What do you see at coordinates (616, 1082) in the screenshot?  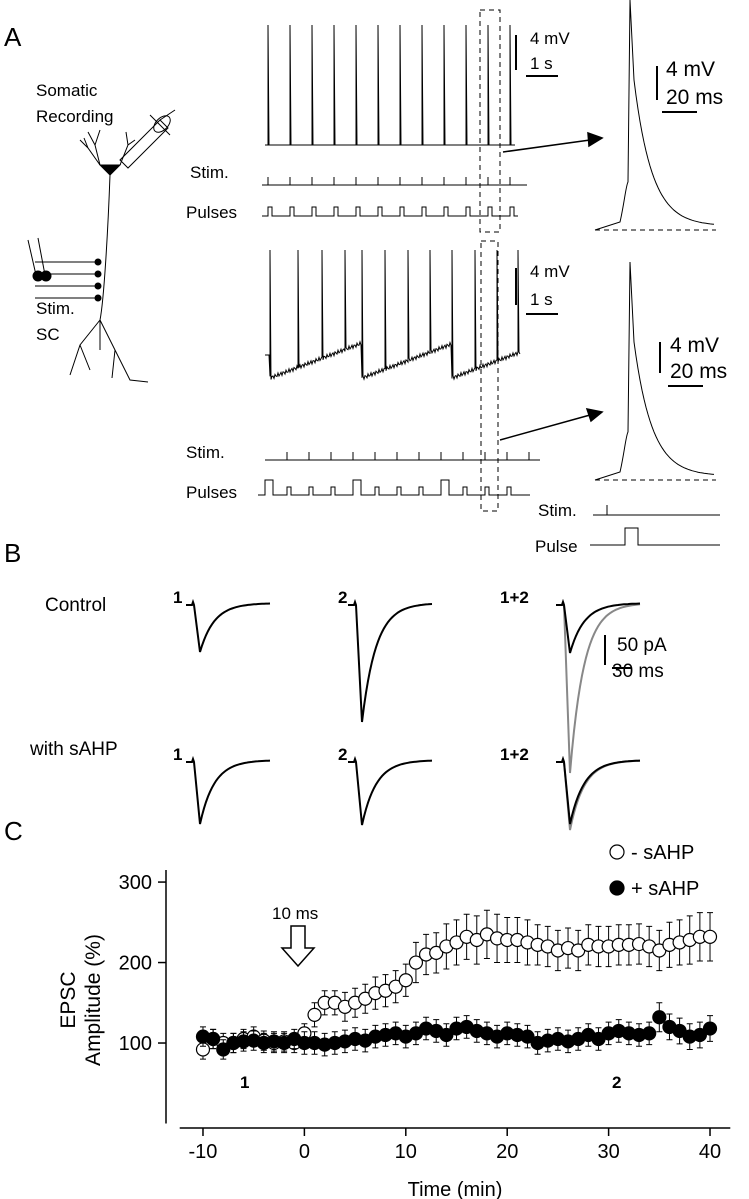 I see `annotation: 2` at bounding box center [616, 1082].